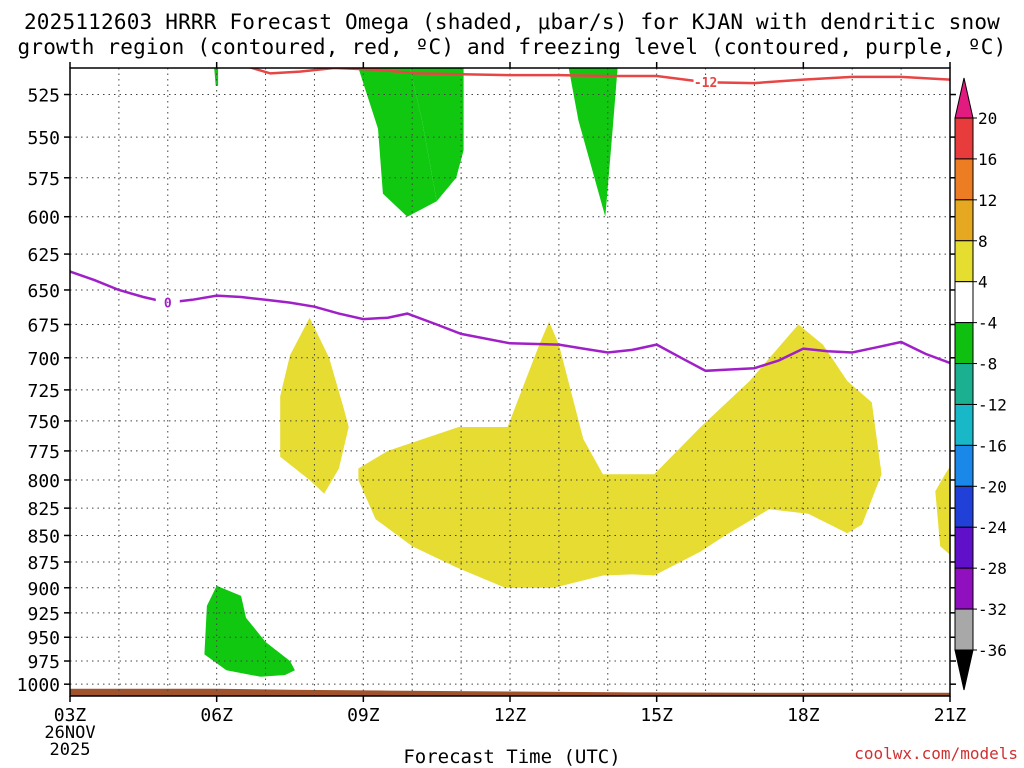 The width and height of the screenshot is (1024, 768). I want to click on x-tick-label: 12Z, so click(510, 715).